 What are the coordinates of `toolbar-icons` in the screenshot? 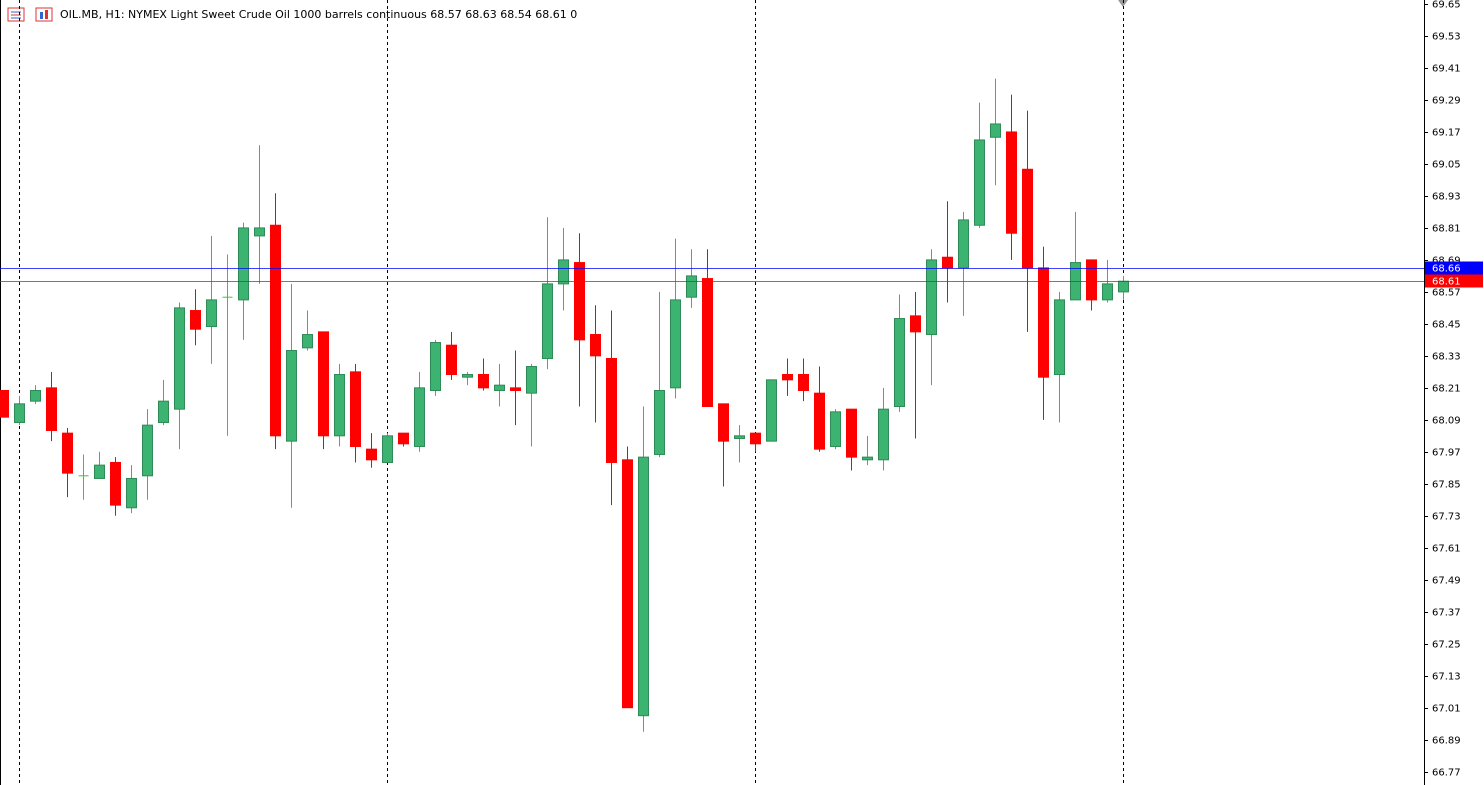 It's located at (30, 14).